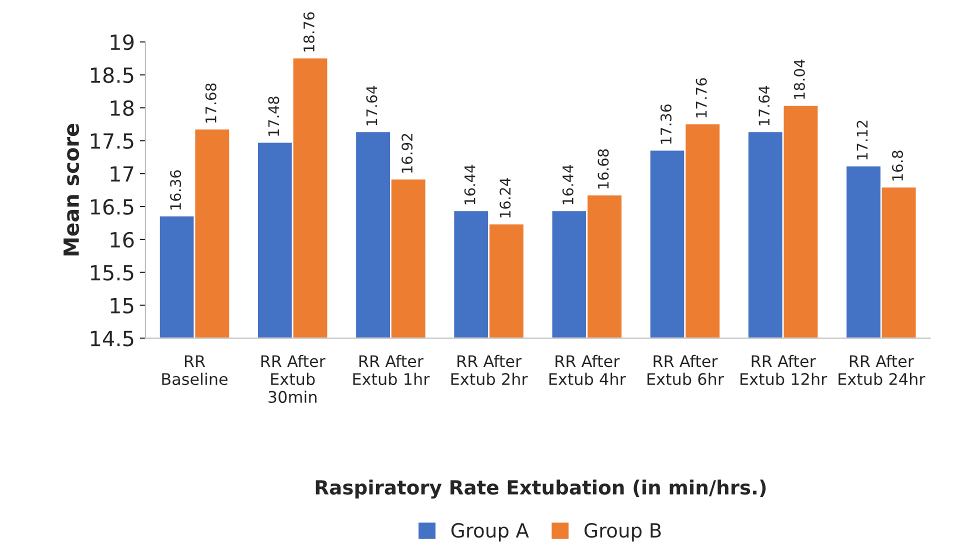 This screenshot has width=957, height=559. What do you see at coordinates (195, 370) in the screenshot?
I see `x-tick-label: RR Baseline` at bounding box center [195, 370].